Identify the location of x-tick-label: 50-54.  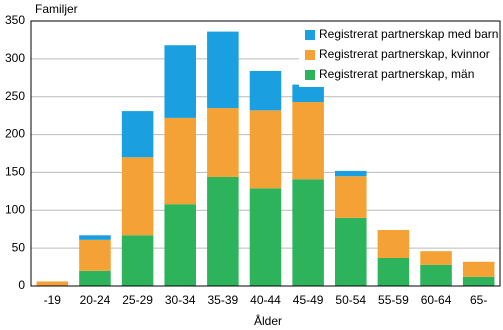
(350, 300).